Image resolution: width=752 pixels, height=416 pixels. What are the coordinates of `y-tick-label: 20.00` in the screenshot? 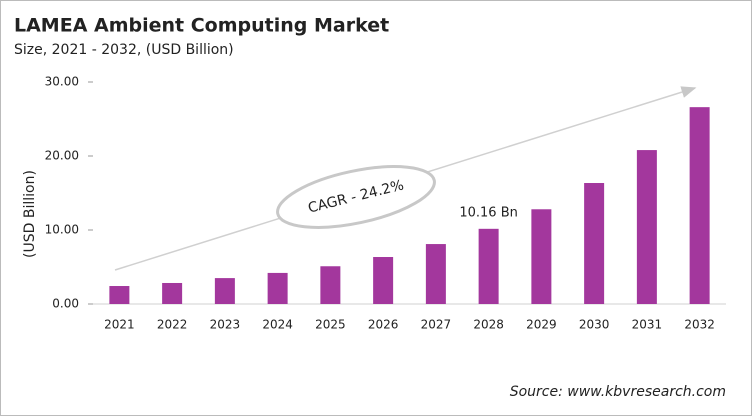 It's located at (62, 156).